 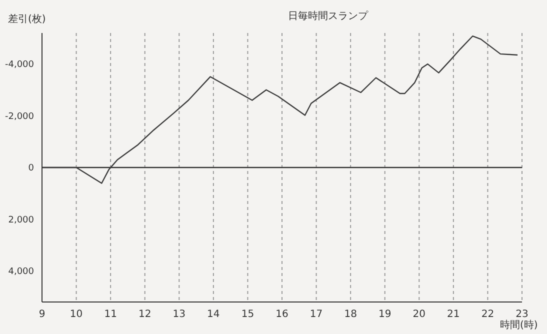 I want to click on x-tick-label: 11, so click(x=110, y=314).